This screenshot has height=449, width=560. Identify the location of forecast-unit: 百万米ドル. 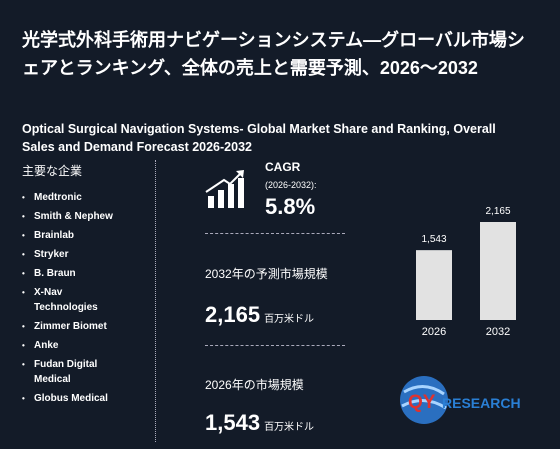
(289, 319).